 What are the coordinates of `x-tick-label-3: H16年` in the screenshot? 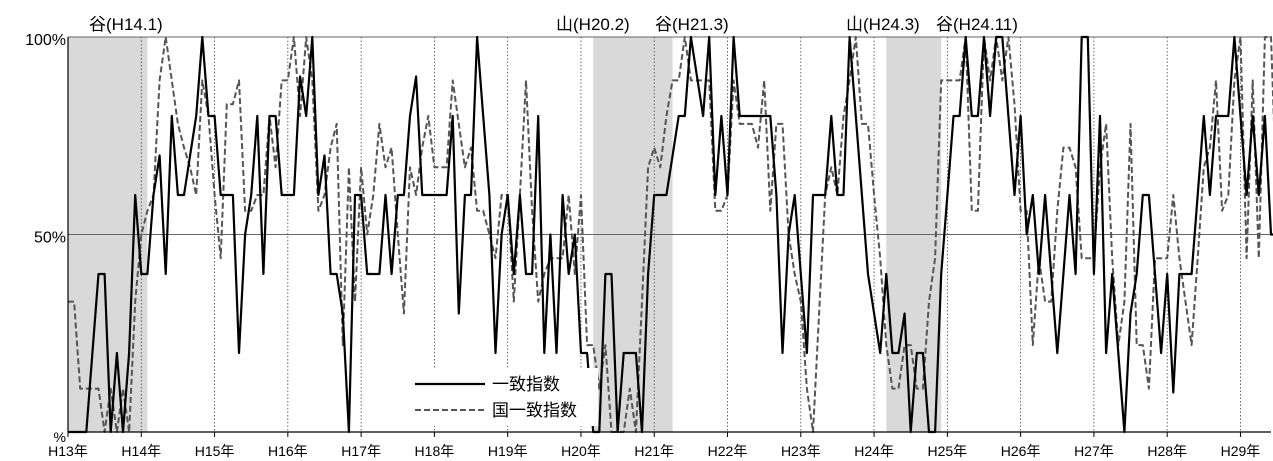 It's located at (288, 451).